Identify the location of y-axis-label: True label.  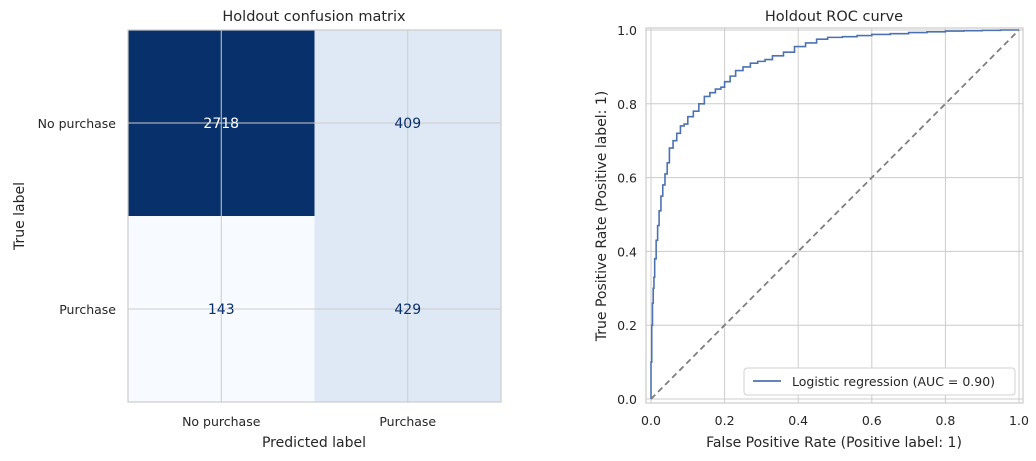
(20, 216).